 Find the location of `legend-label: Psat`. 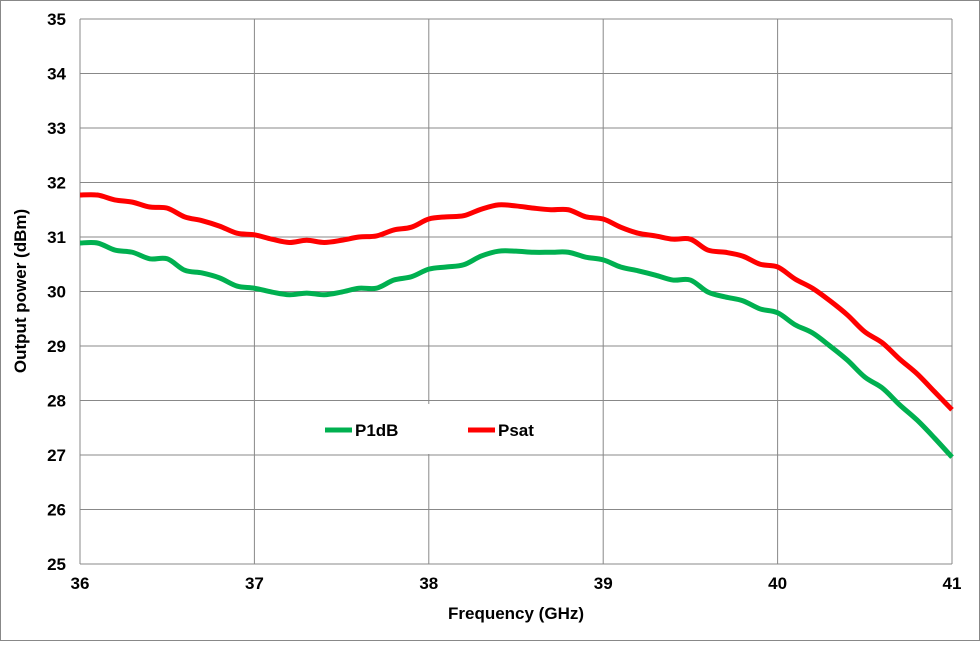

legend-label: Psat is located at coordinates (516, 430).